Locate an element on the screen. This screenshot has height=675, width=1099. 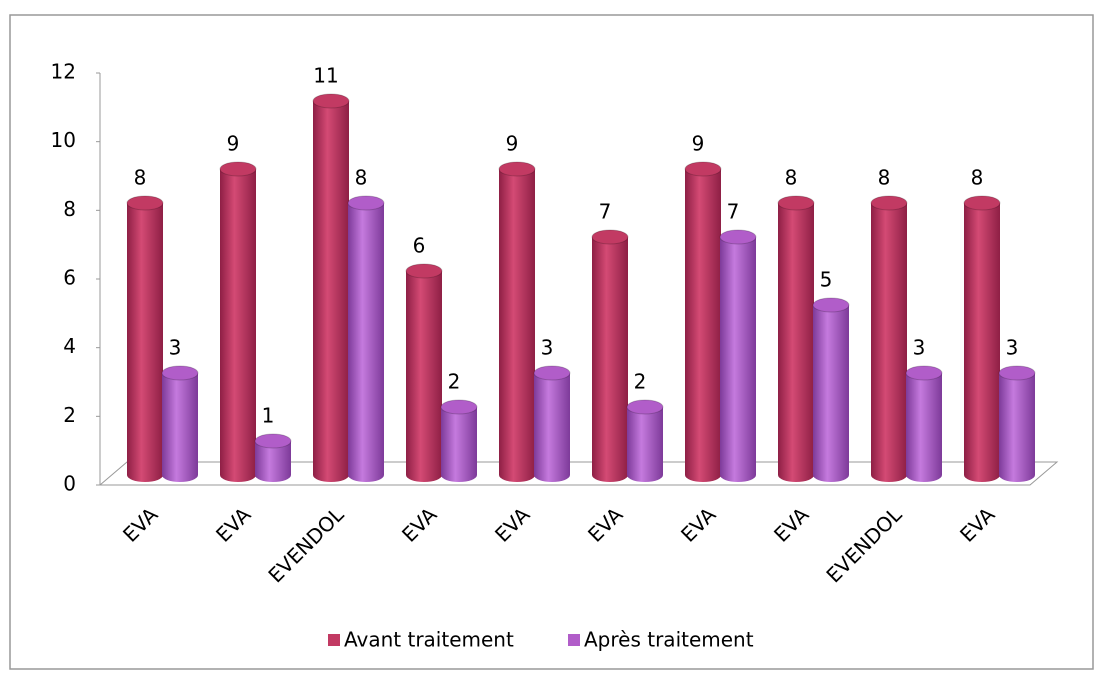
y-tick-label: 10 is located at coordinates (63, 140).